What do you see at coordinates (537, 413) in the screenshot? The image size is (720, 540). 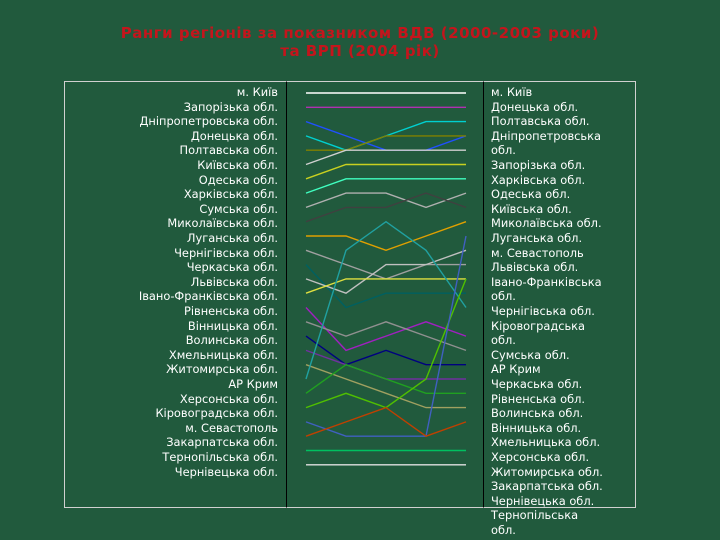 I see `right-rank-label: Волинська обл.` at bounding box center [537, 413].